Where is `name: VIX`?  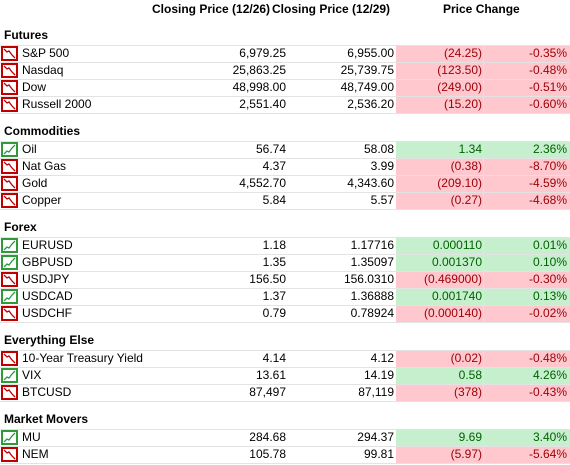 name: VIX is located at coordinates (32, 375).